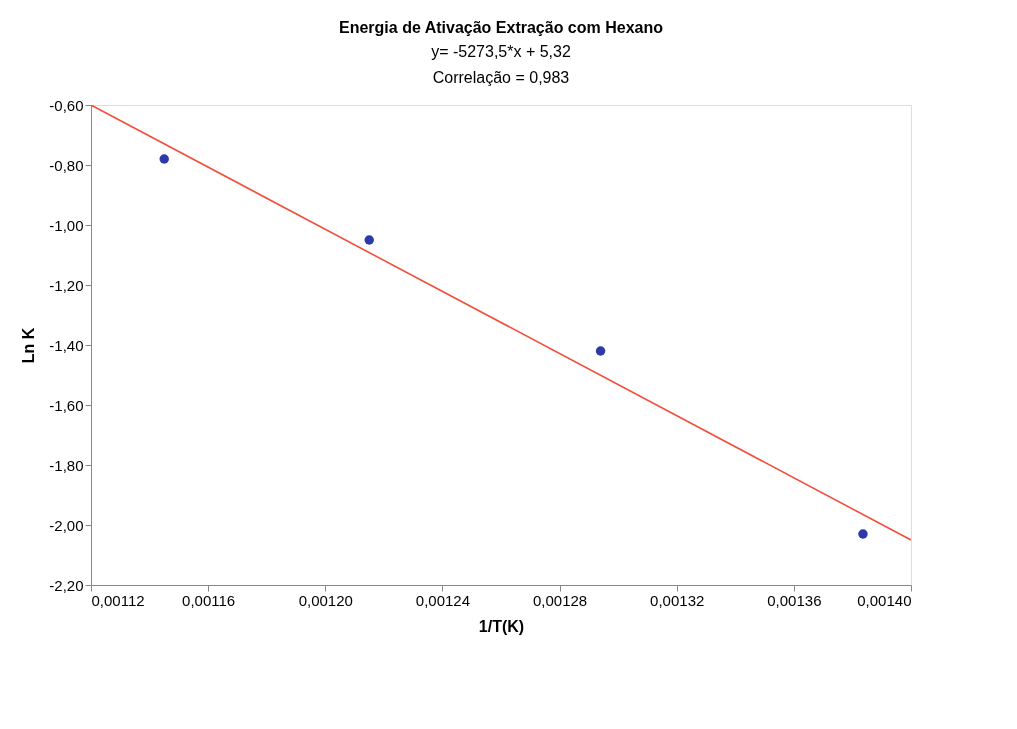  I want to click on y-tick-label: -1,40, so click(66, 345).